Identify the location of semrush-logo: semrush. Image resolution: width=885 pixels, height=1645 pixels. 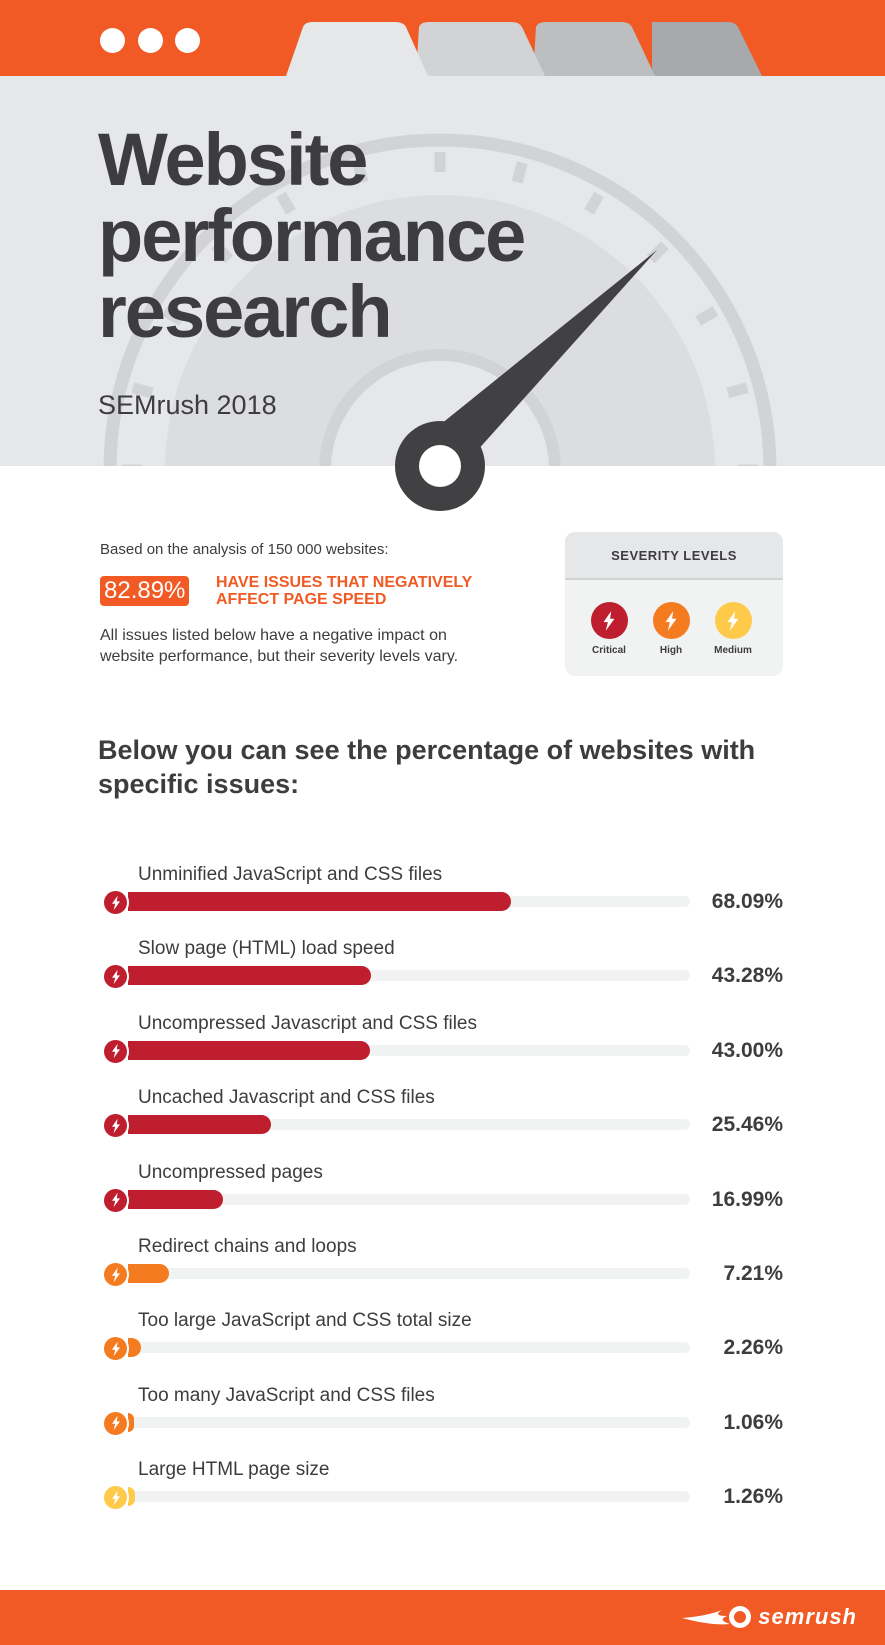
(769, 1617).